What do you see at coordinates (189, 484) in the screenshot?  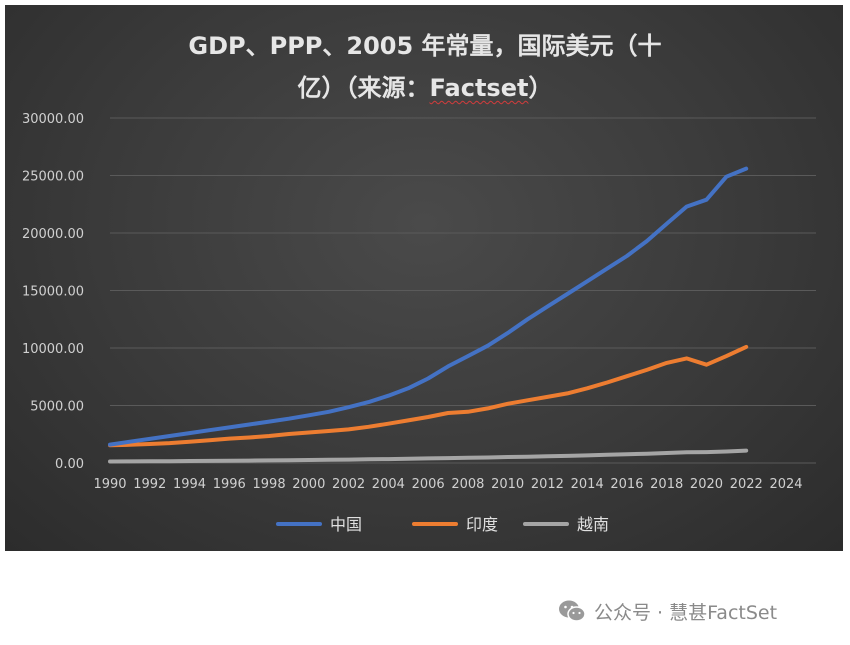 I see `x-tick-label: 1994` at bounding box center [189, 484].